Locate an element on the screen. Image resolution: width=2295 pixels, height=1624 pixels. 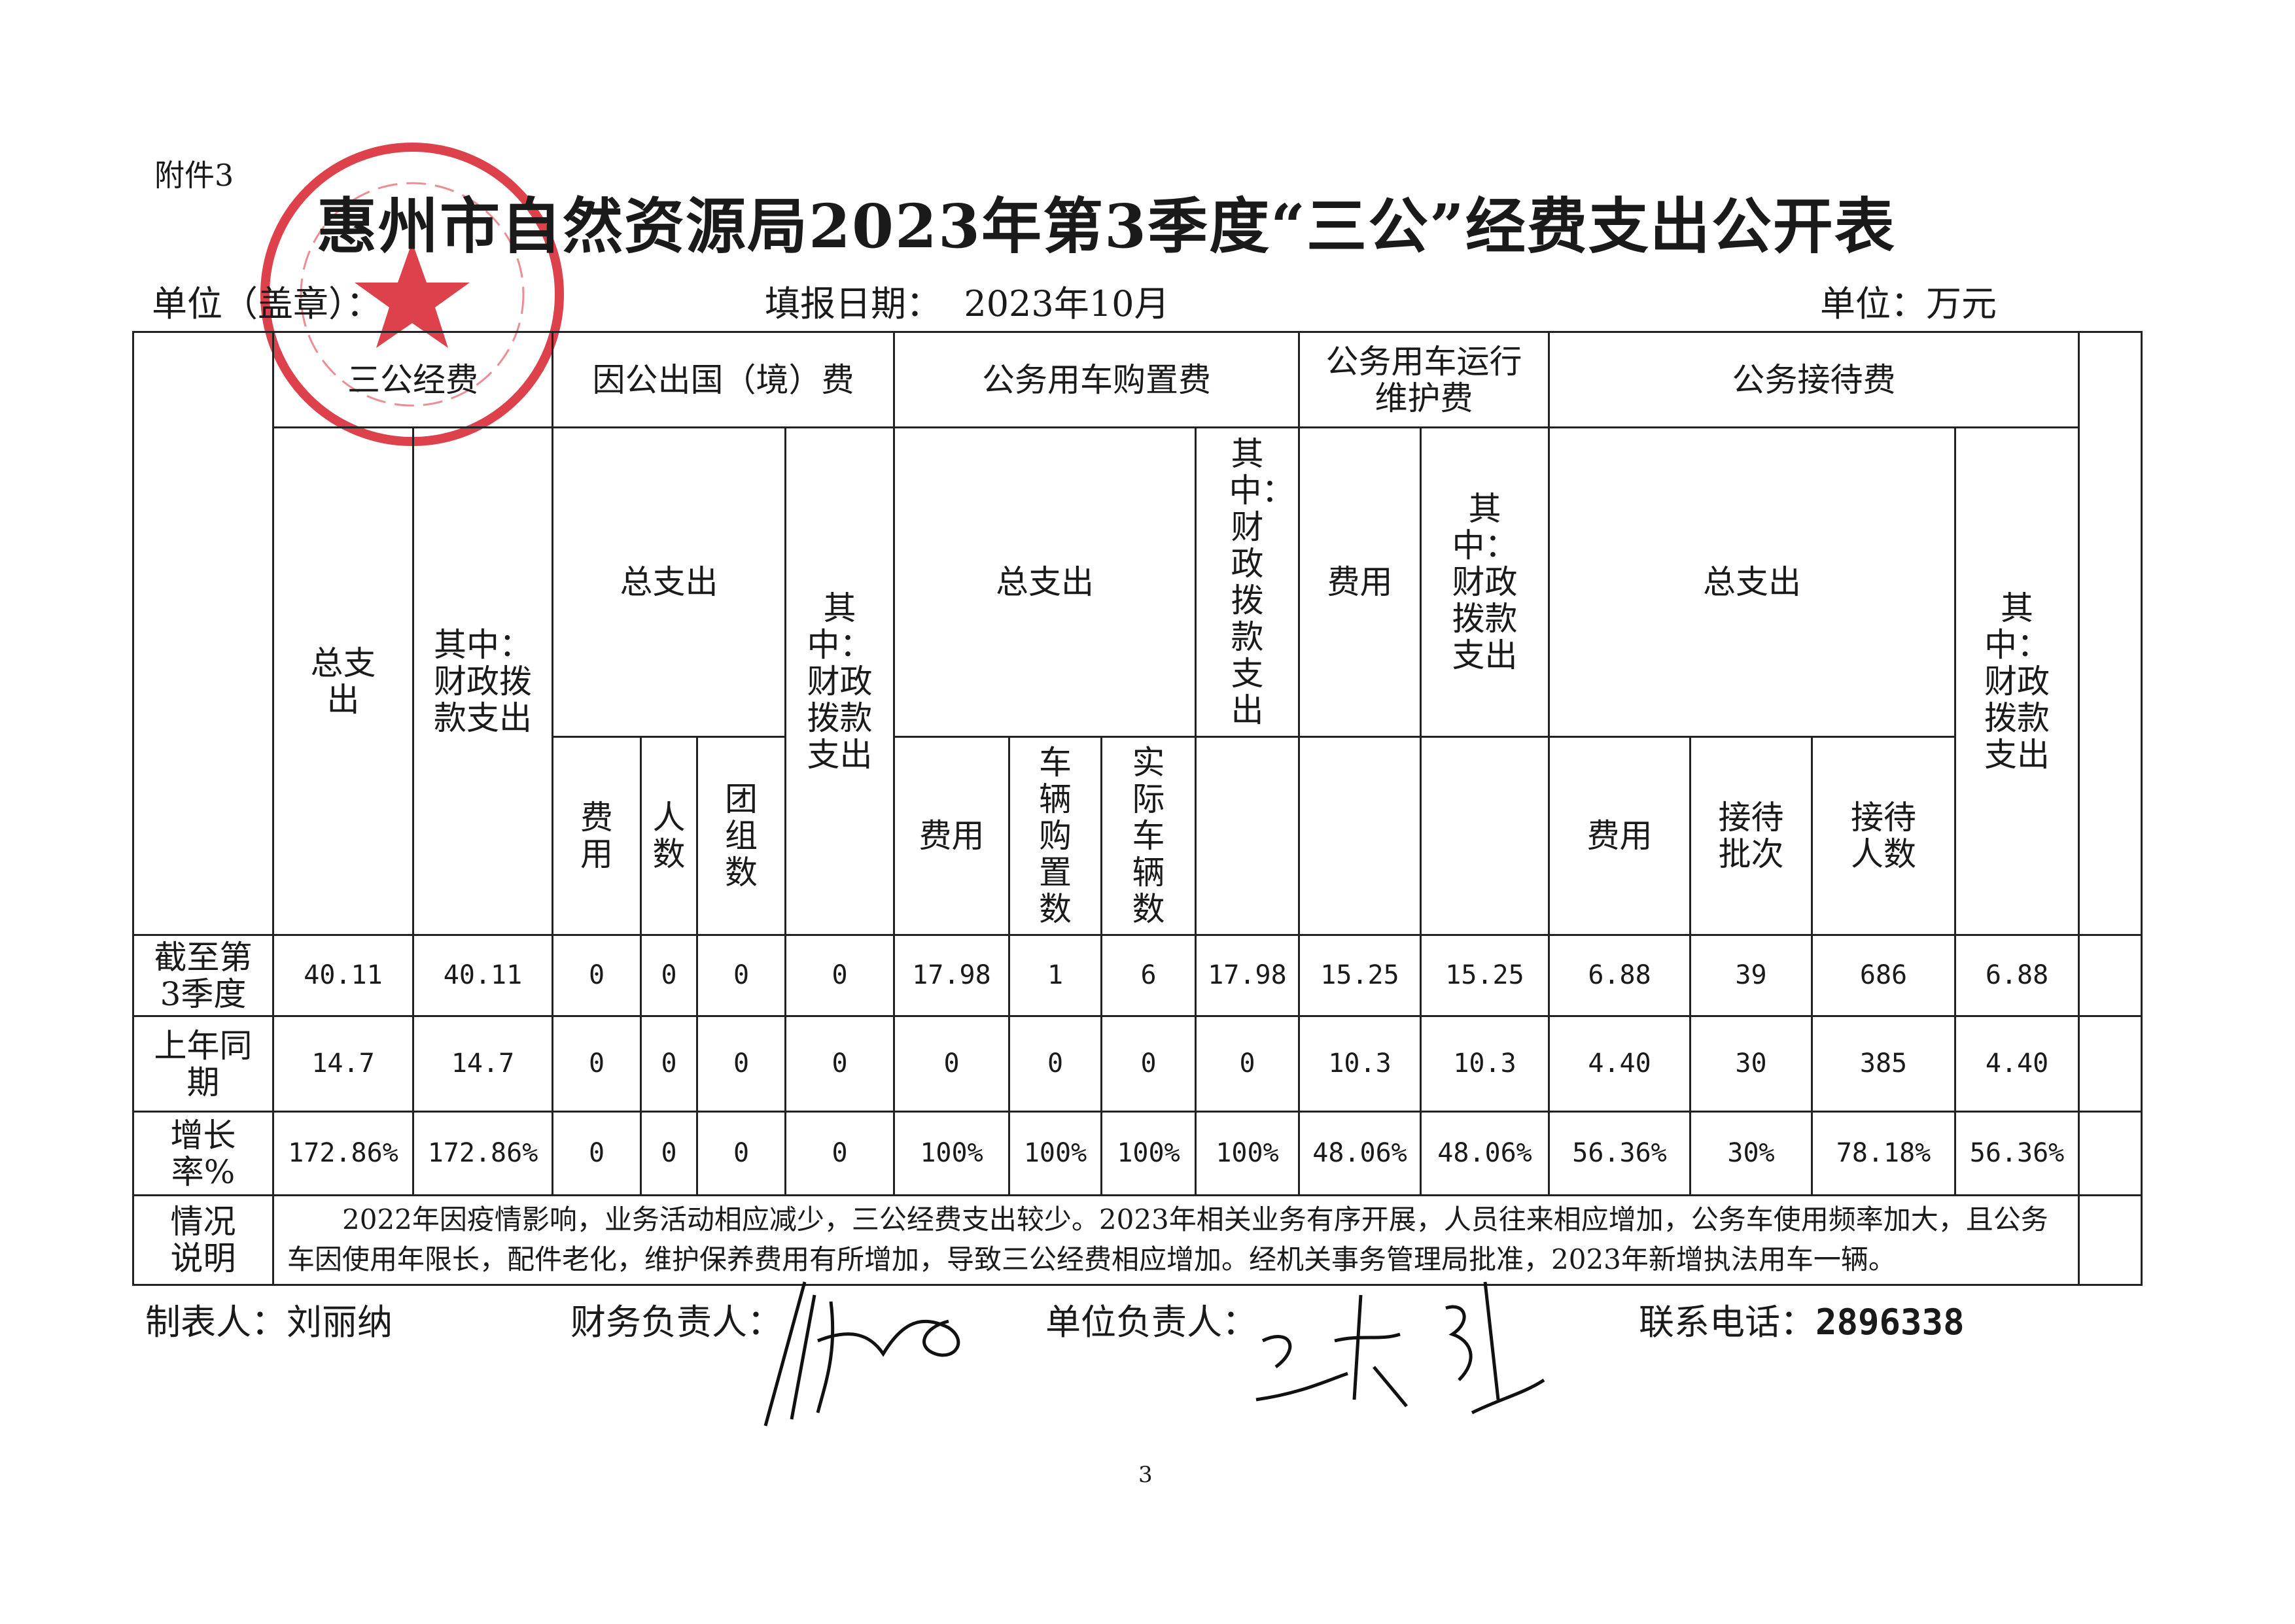
group-vehicle-purchase: 公务用车购置费 is located at coordinates (1096, 380).